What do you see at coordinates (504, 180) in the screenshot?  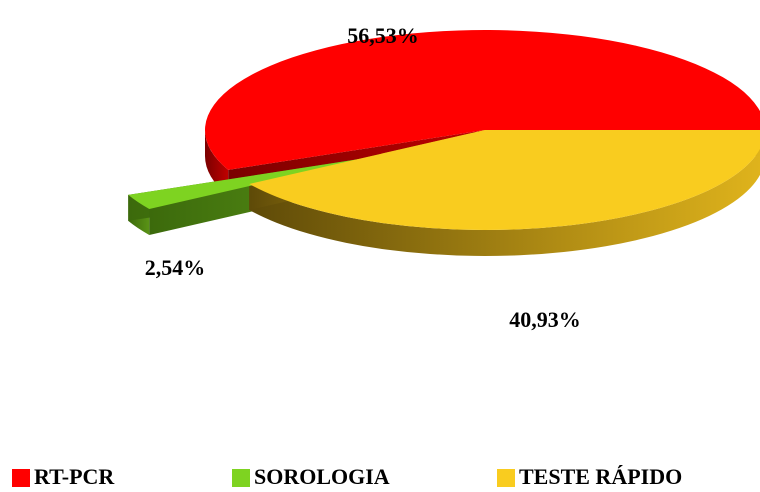 I see `slice` at bounding box center [504, 180].